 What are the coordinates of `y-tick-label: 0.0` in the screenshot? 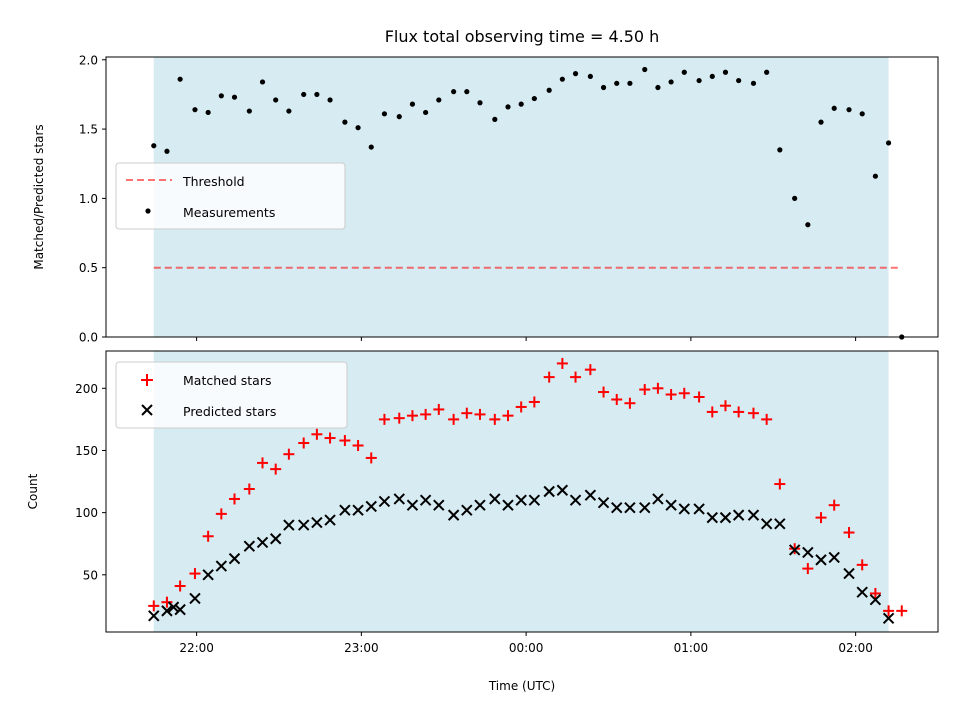 It's located at (88, 338).